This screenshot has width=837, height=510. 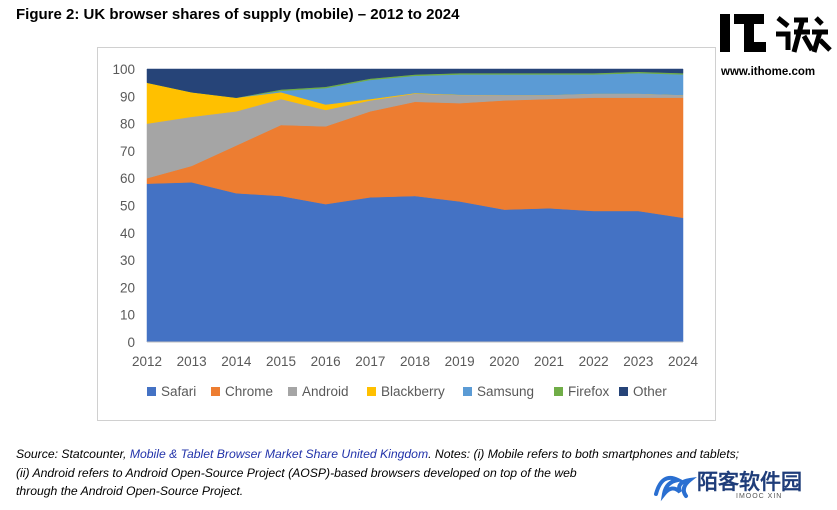 I want to click on legend-label: Firefox, so click(x=589, y=391).